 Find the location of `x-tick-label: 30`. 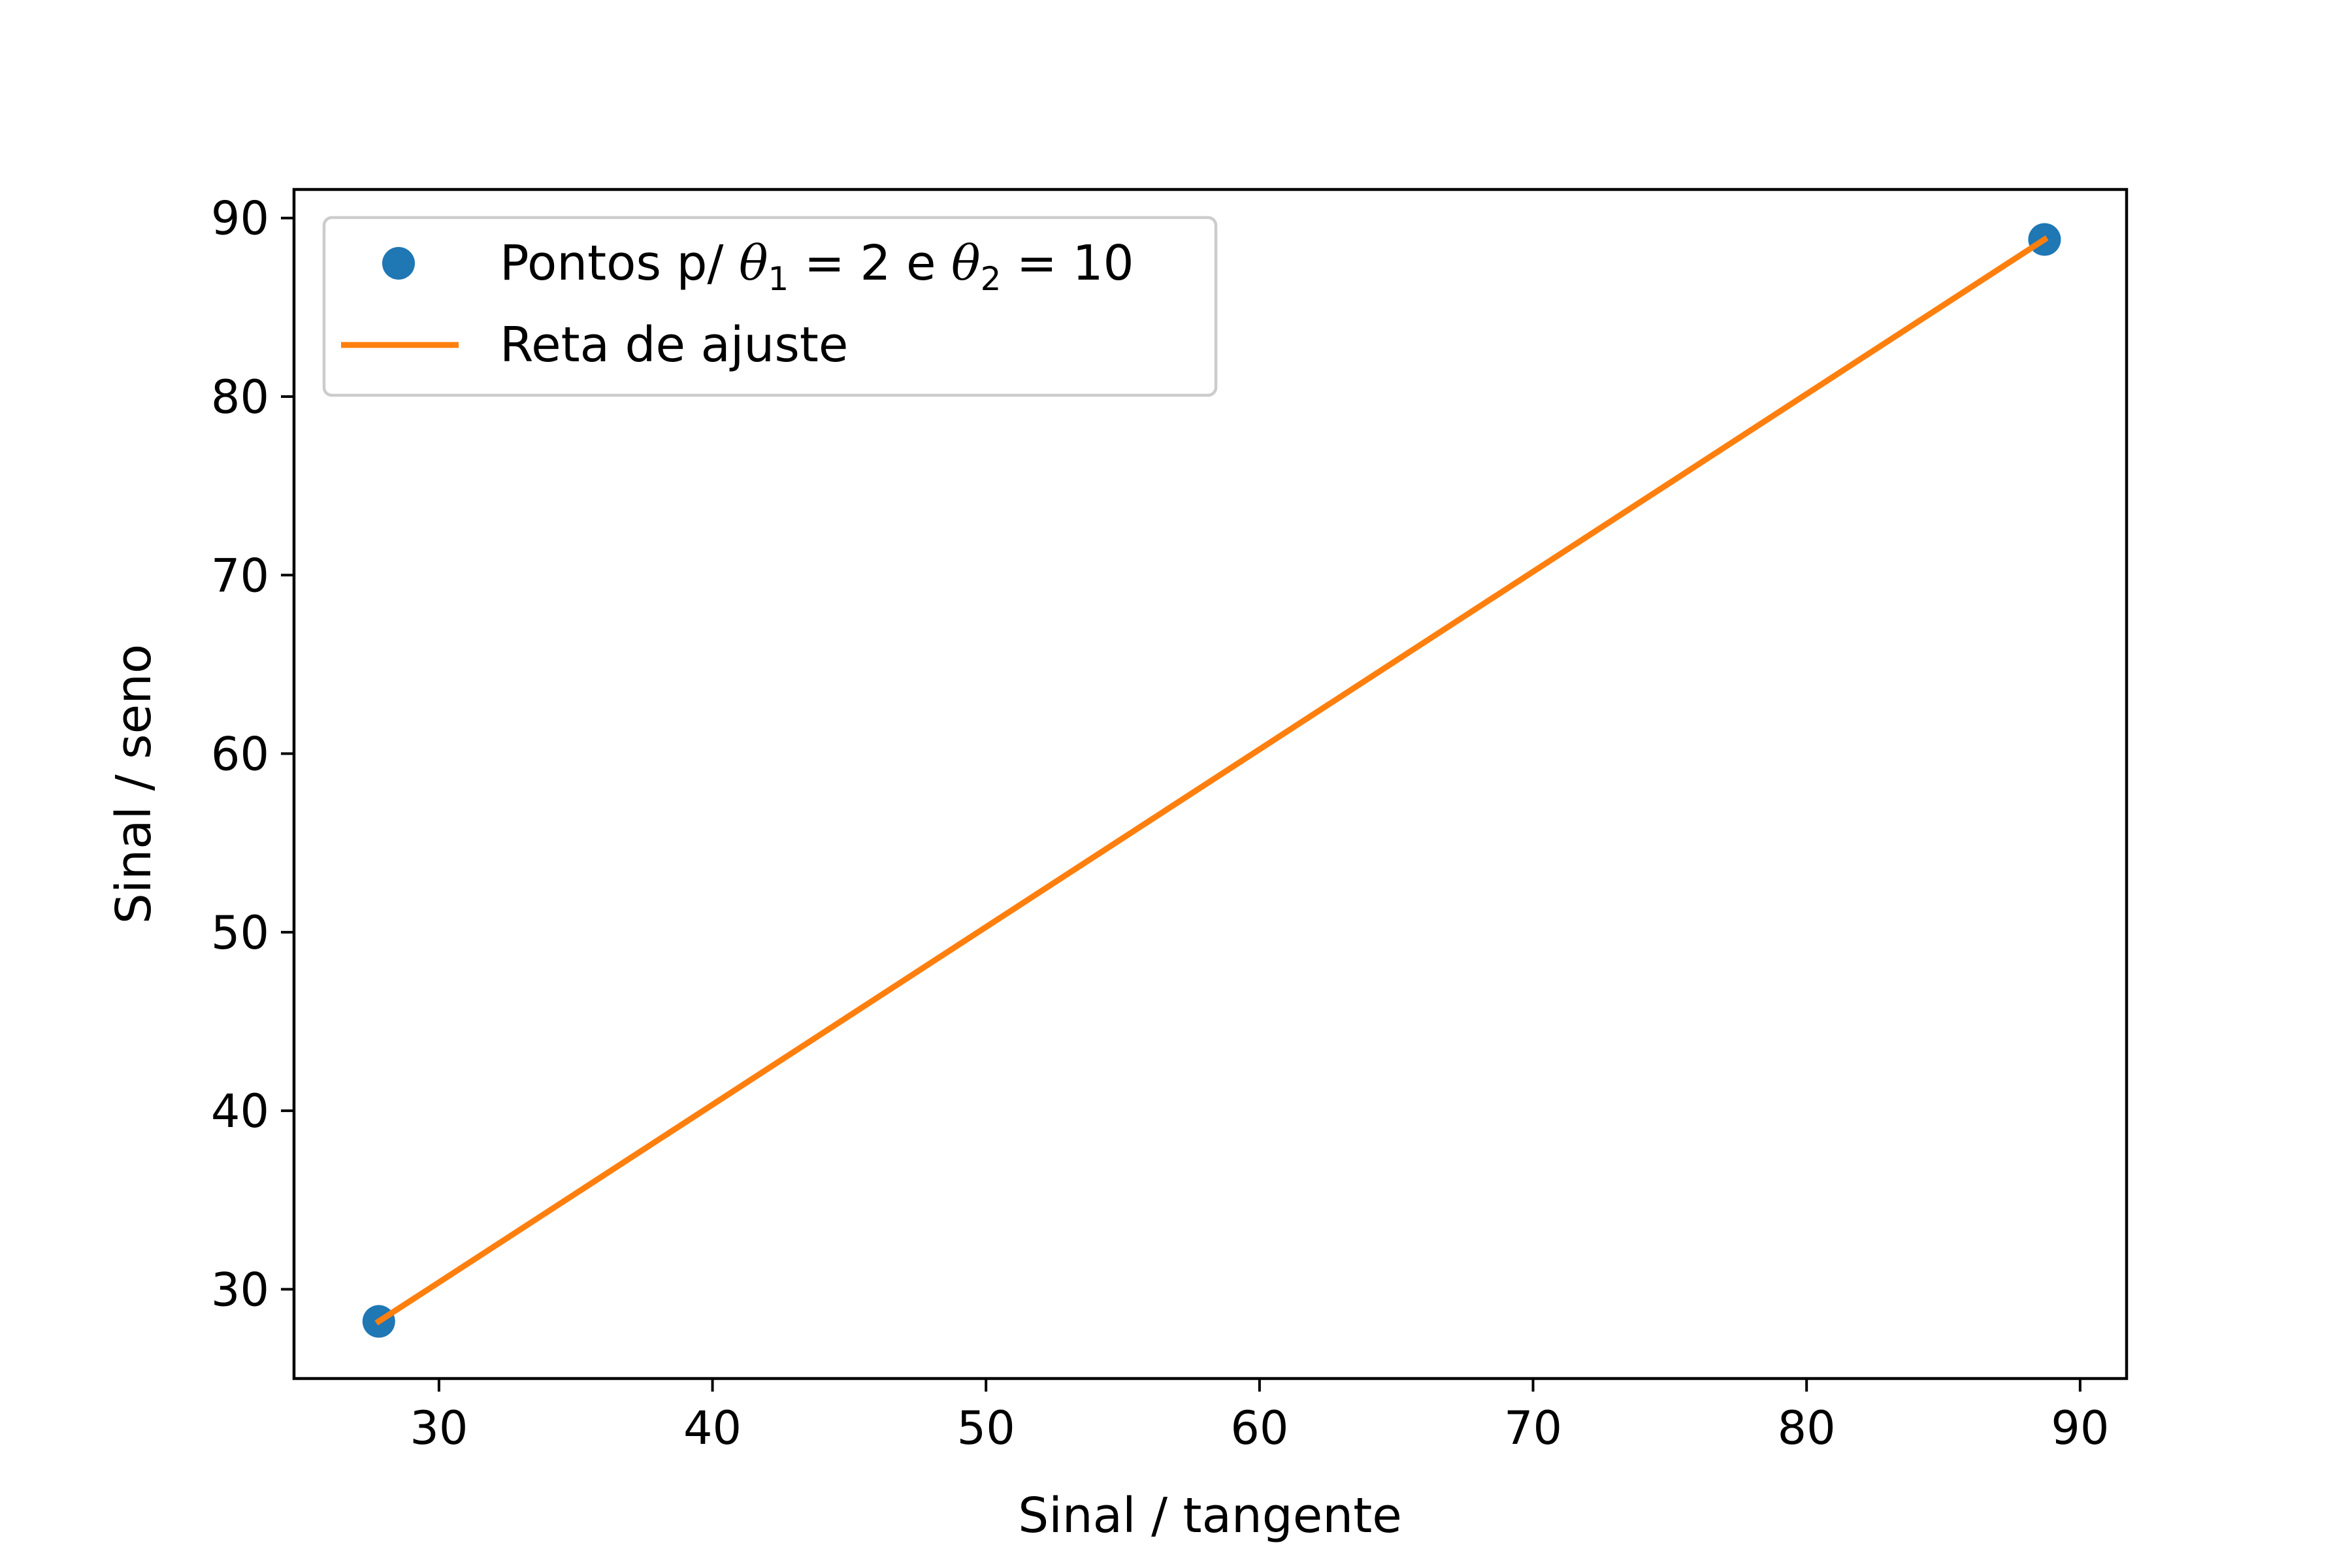

x-tick-label: 30 is located at coordinates (439, 1428).